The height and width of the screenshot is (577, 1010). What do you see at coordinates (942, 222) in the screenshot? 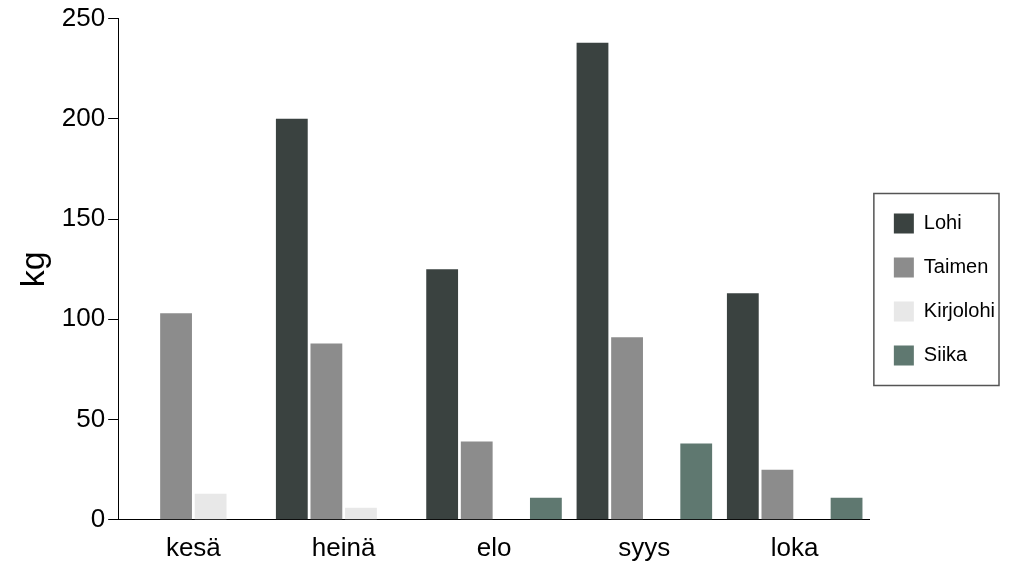
I see `legend-label: Lohi` at bounding box center [942, 222].